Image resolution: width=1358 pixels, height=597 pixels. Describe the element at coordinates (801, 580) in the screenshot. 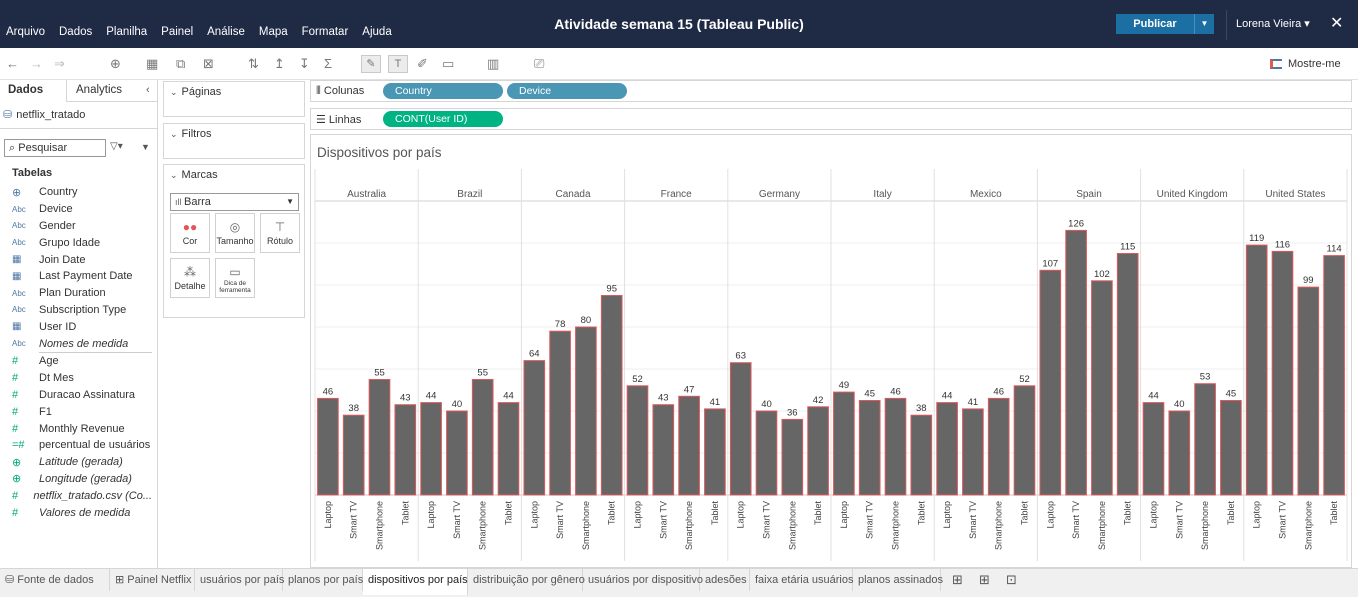

I see `tab-faixa-etaria-usuarios: faixa etária usuários` at that location.